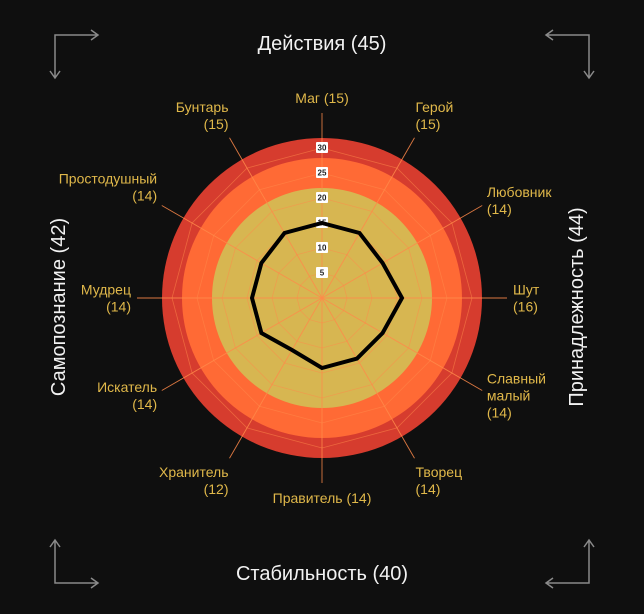 This screenshot has width=644, height=614. Describe the element at coordinates (194, 472) in the screenshot. I see `axis-label-line: Хранитель` at that location.